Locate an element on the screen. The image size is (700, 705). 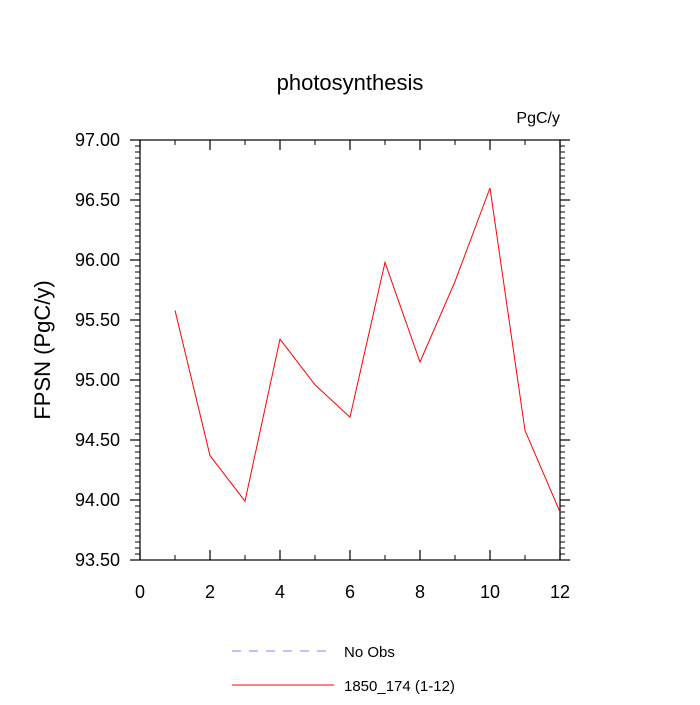
x-tick-label: 8 is located at coordinates (420, 592).